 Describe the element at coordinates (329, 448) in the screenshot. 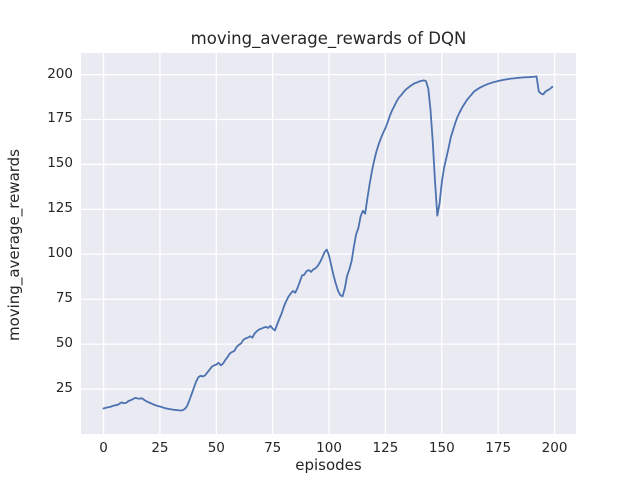

I see `x-tick-label: 100` at that location.